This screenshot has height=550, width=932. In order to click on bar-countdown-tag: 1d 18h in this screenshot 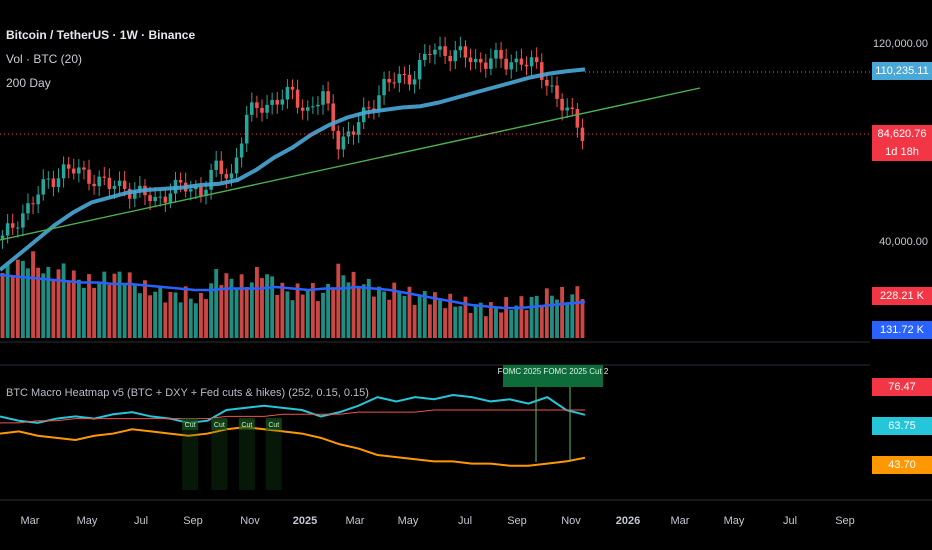, I will do `click(902, 152)`.